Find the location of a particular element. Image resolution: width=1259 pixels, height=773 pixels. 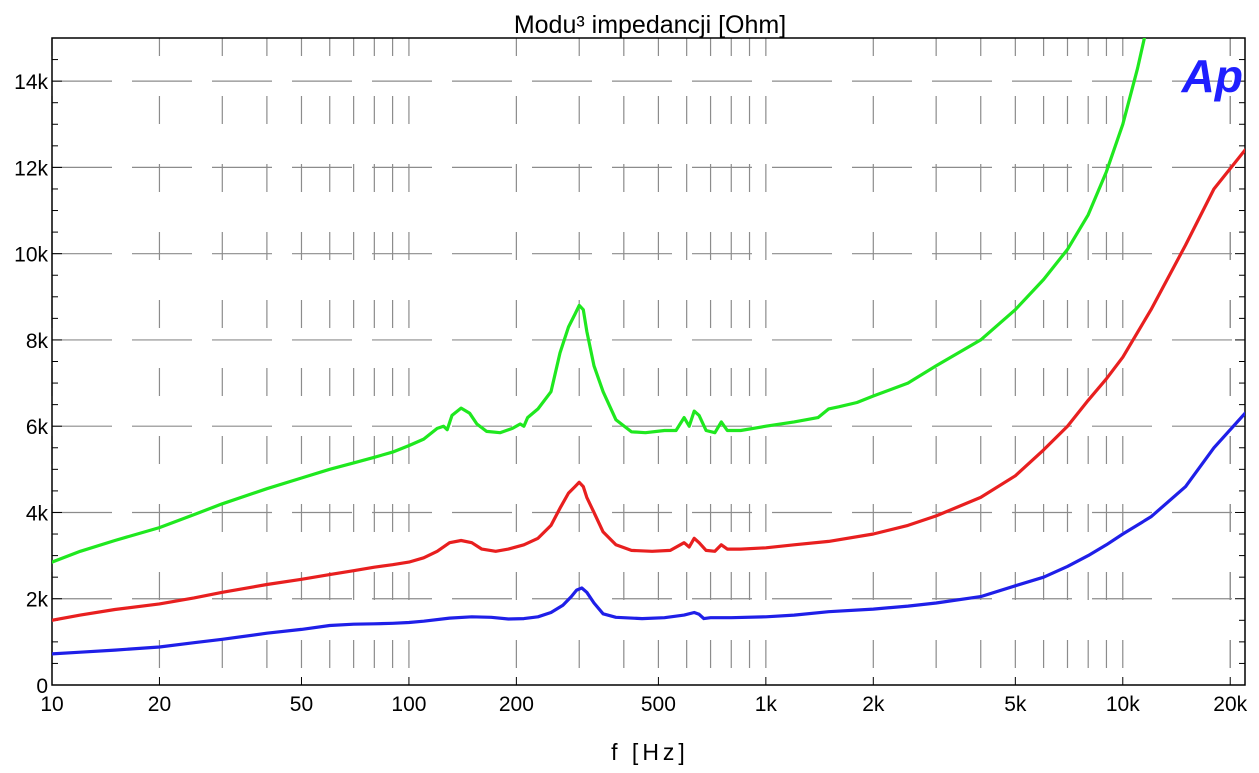

y-tick-label: 14k is located at coordinates (31, 82).